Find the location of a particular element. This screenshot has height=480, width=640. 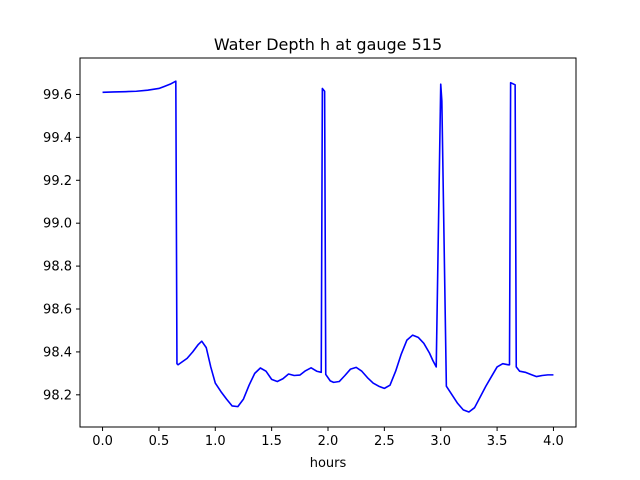

y-tick-label: 99.2 is located at coordinates (57, 181).